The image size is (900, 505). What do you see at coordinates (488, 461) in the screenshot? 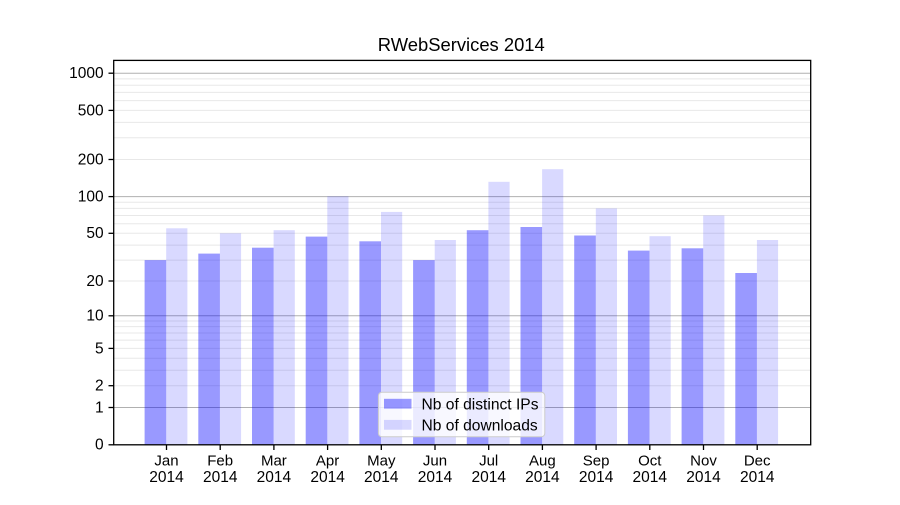
I see `svg-text: Jul` at bounding box center [488, 461].